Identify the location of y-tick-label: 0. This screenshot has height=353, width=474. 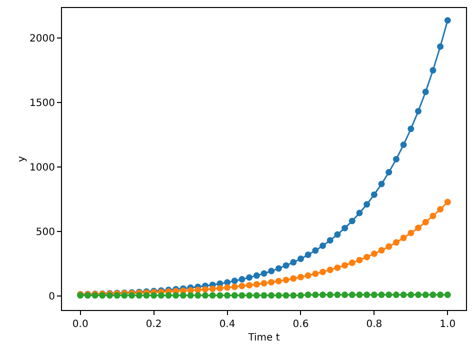
(51, 297).